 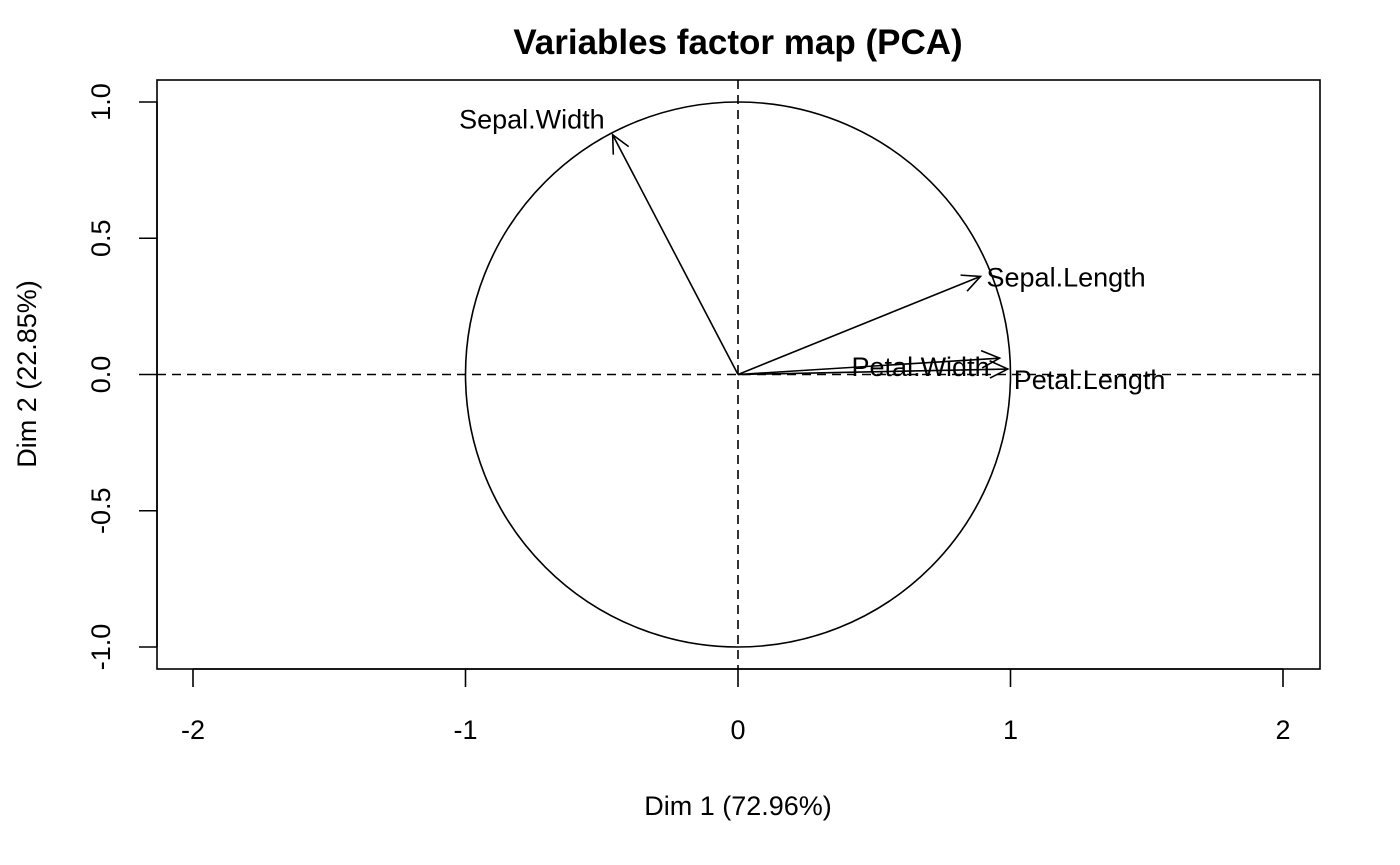 What do you see at coordinates (1090, 380) in the screenshot?
I see `label-petal-length: Petal.Length` at bounding box center [1090, 380].